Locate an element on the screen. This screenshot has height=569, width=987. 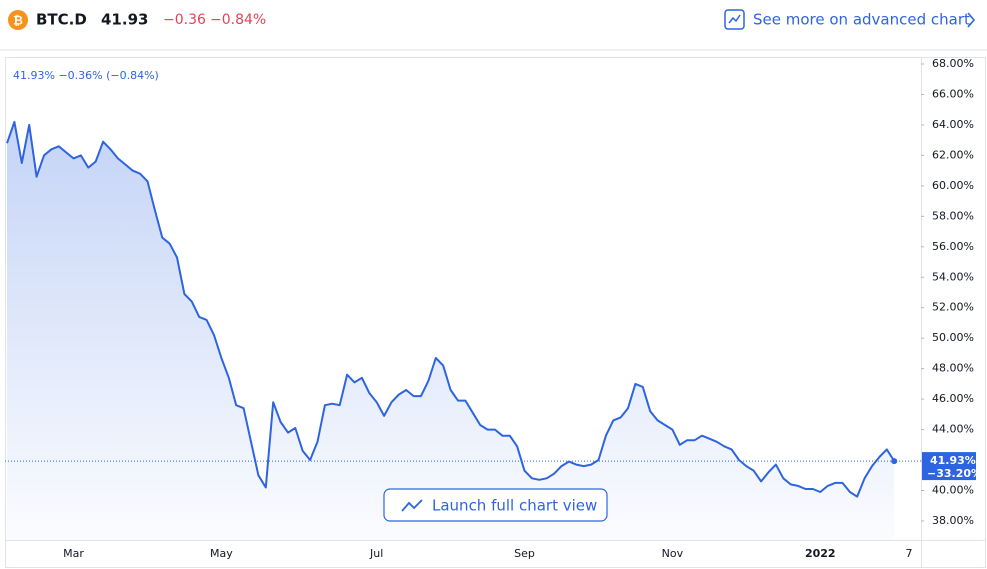
y-tick-label: 64.00% is located at coordinates (953, 124).